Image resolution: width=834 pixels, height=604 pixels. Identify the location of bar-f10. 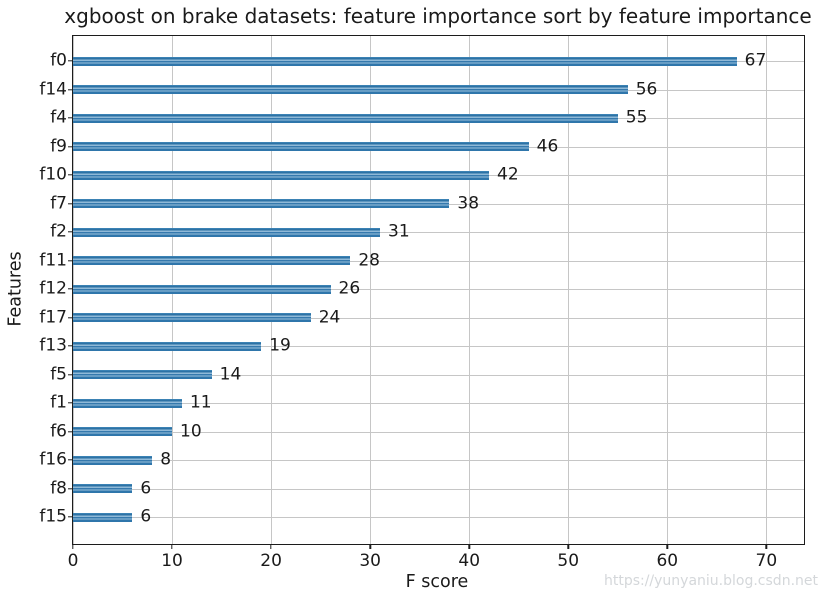
(281, 175).